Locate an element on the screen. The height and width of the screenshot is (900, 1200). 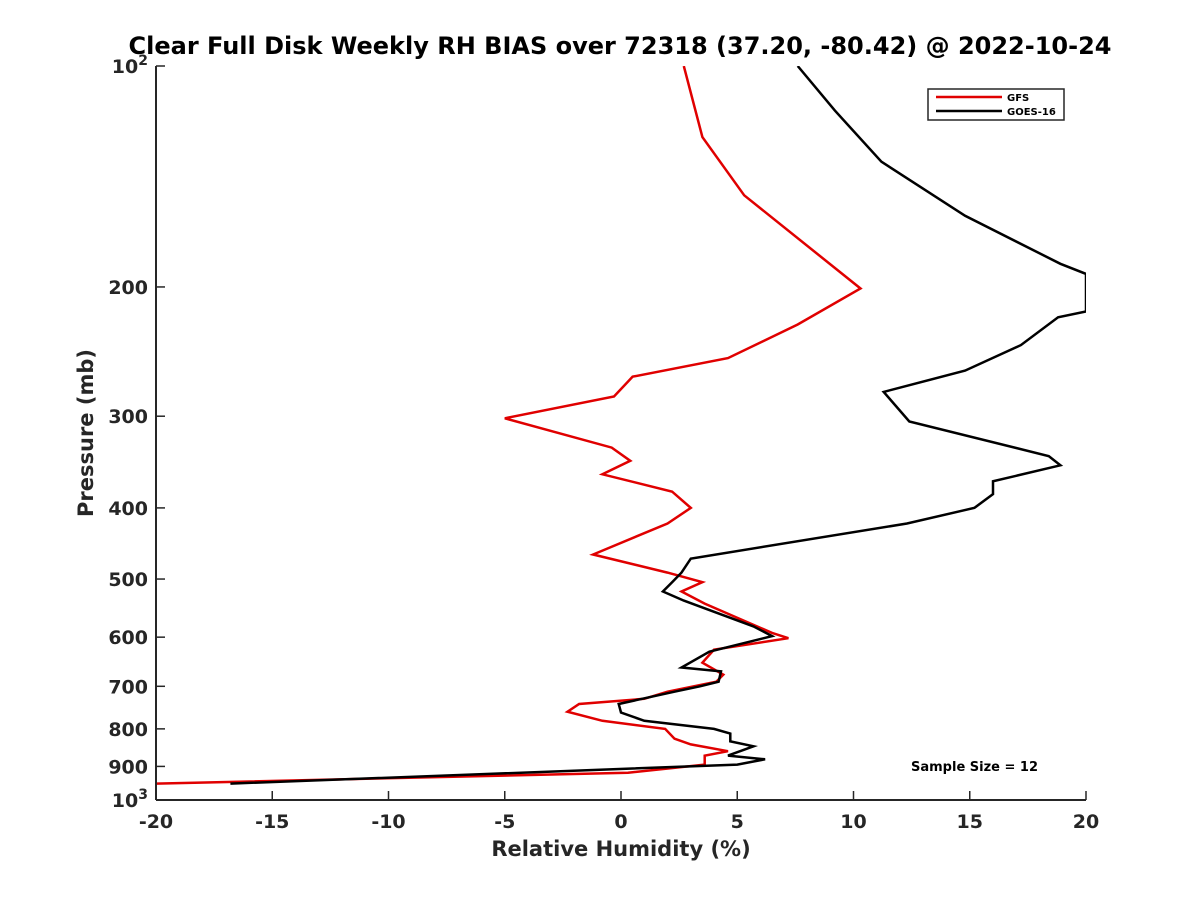
y-tick-label: 500 is located at coordinates (128, 580).